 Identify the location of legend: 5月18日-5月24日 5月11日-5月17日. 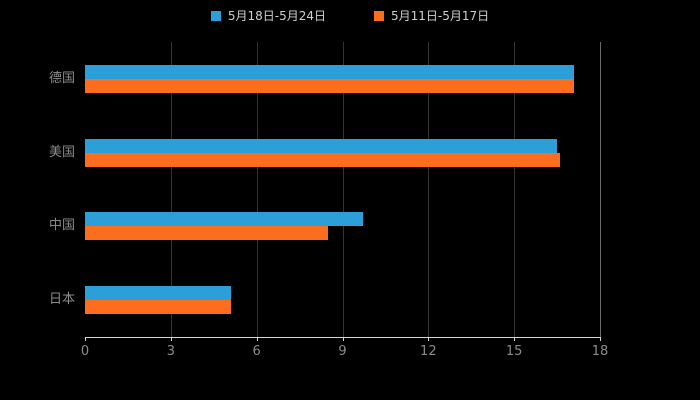
(350, 15).